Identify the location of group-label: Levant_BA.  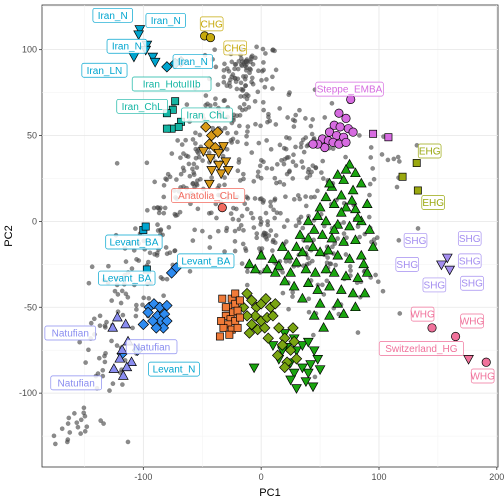
(127, 278).